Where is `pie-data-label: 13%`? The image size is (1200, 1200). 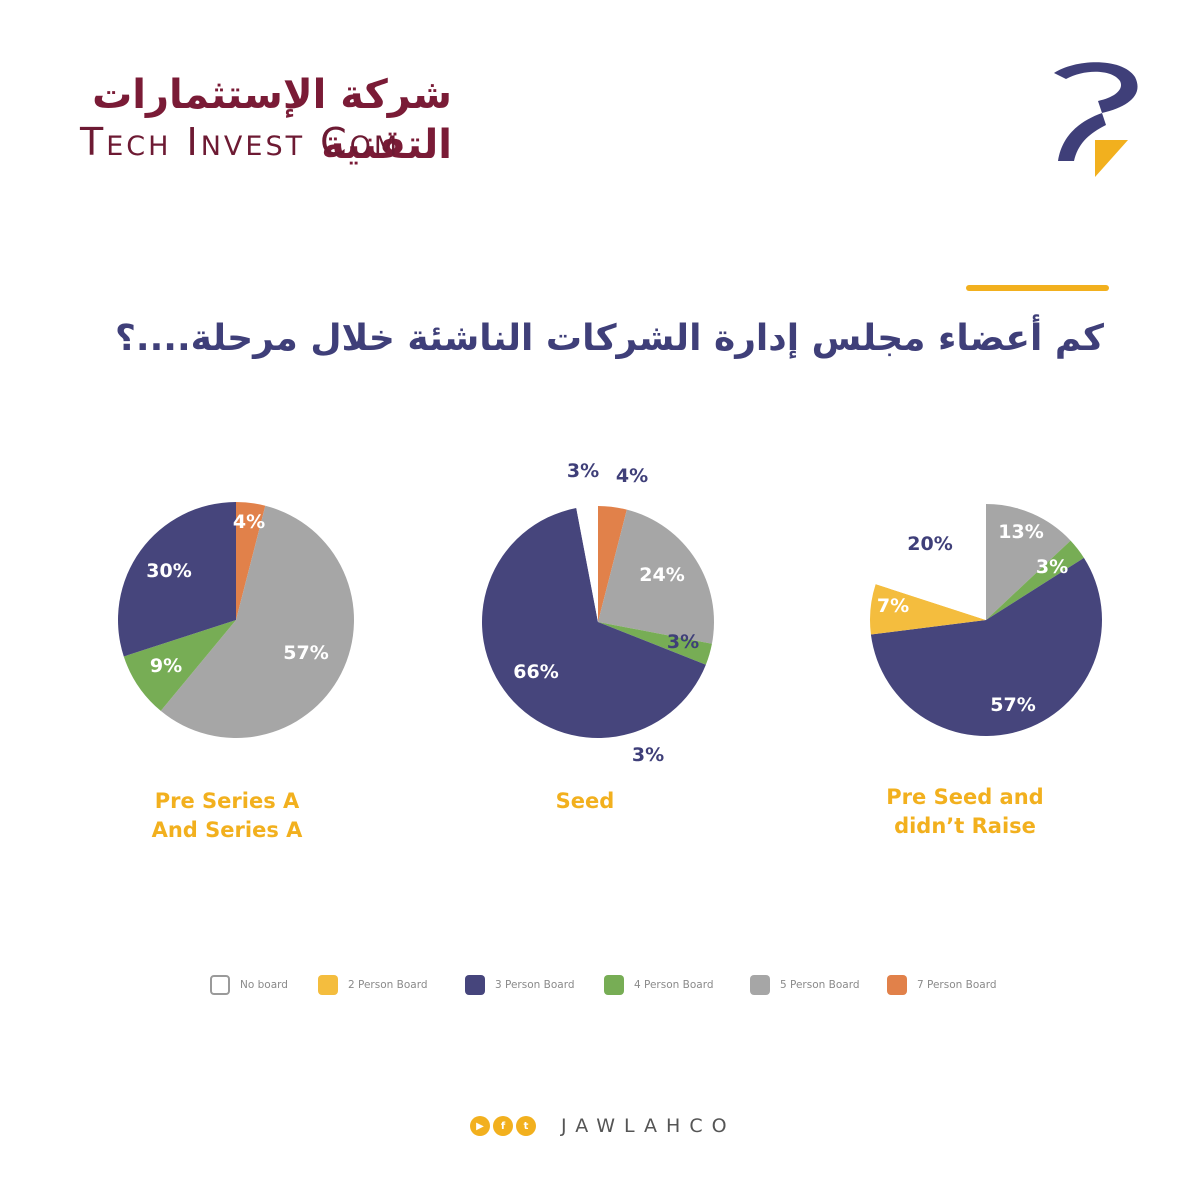 pie-data-label: 13% is located at coordinates (1020, 532).